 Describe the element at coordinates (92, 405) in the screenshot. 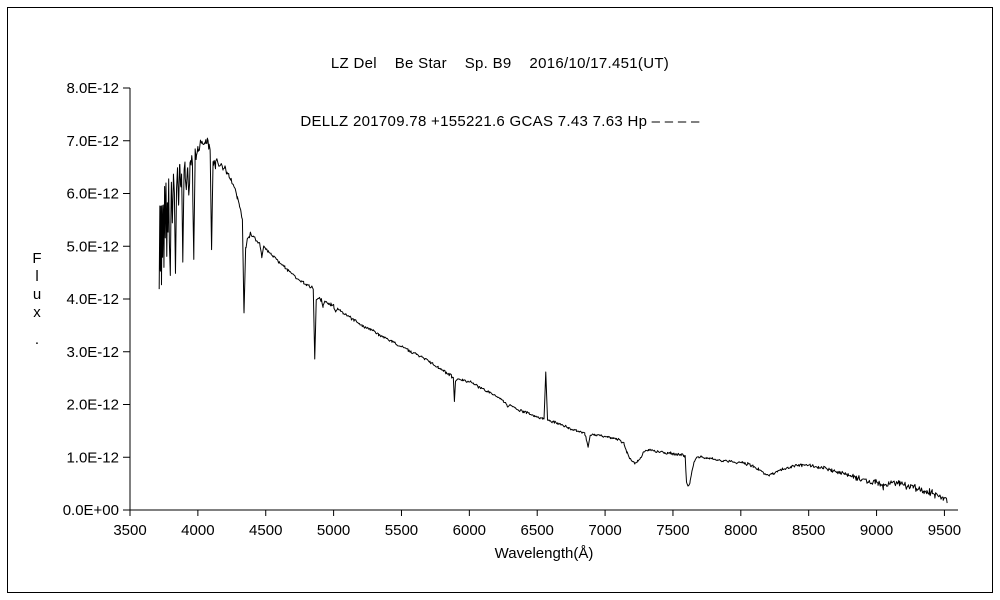

I see `y-tick-label: 2.0E-12` at that location.